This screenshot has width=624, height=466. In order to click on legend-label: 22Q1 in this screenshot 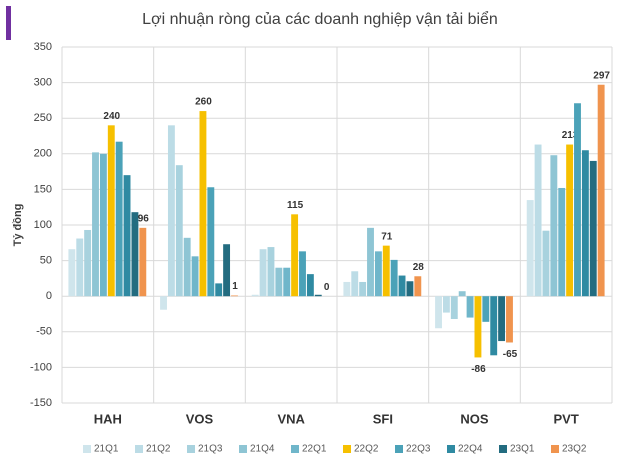, I will do `click(314, 449)`.